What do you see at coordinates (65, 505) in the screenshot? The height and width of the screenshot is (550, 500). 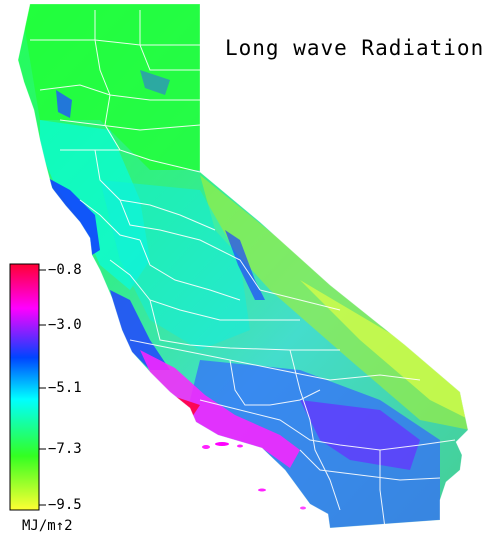 I see `legend-tick-label: −9.5` at bounding box center [65, 505].